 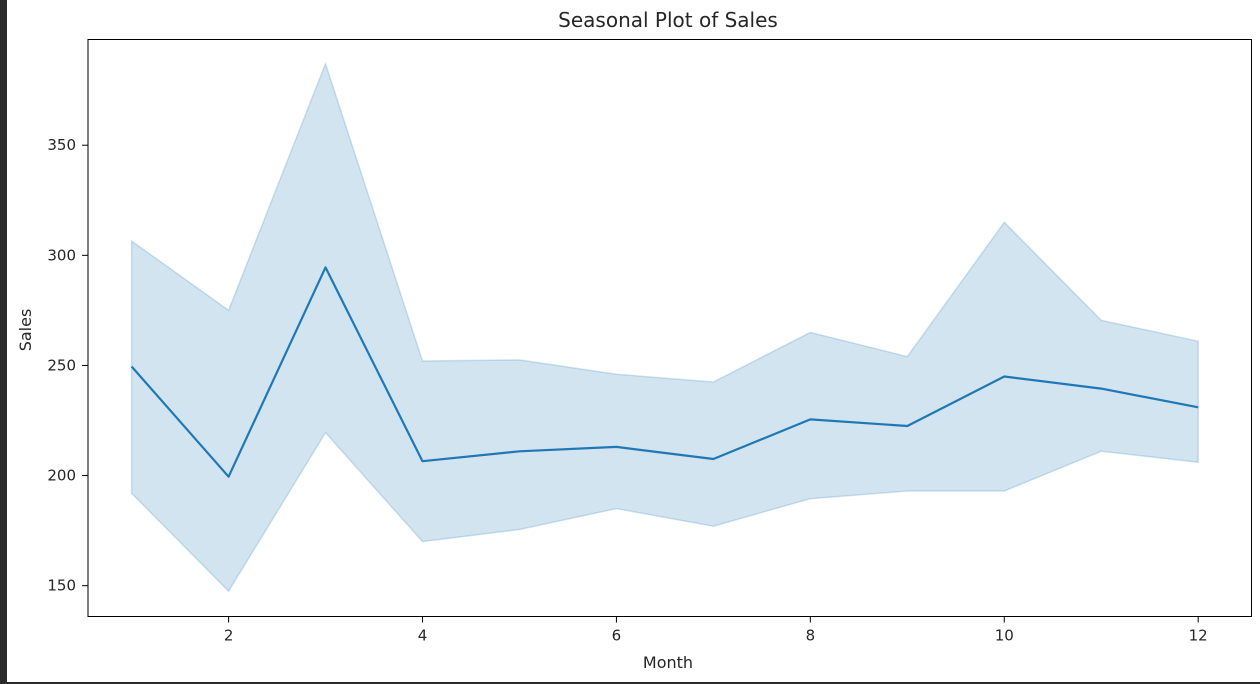 I want to click on y-tick-label: 150, so click(x=61, y=586).